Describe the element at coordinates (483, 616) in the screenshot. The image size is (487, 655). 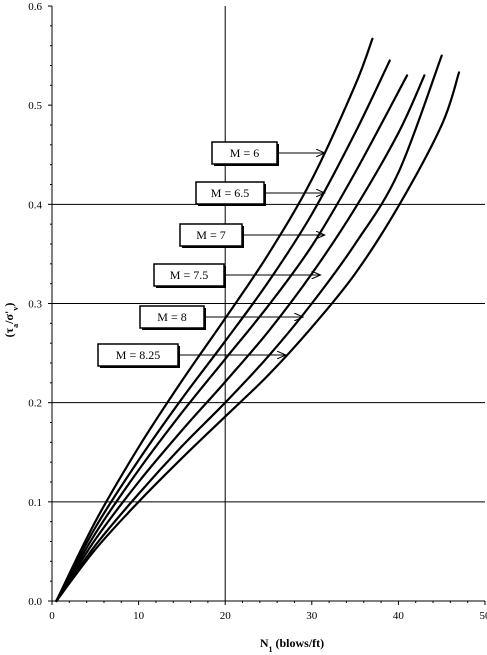
I see `x-tick-label: 50` at that location.